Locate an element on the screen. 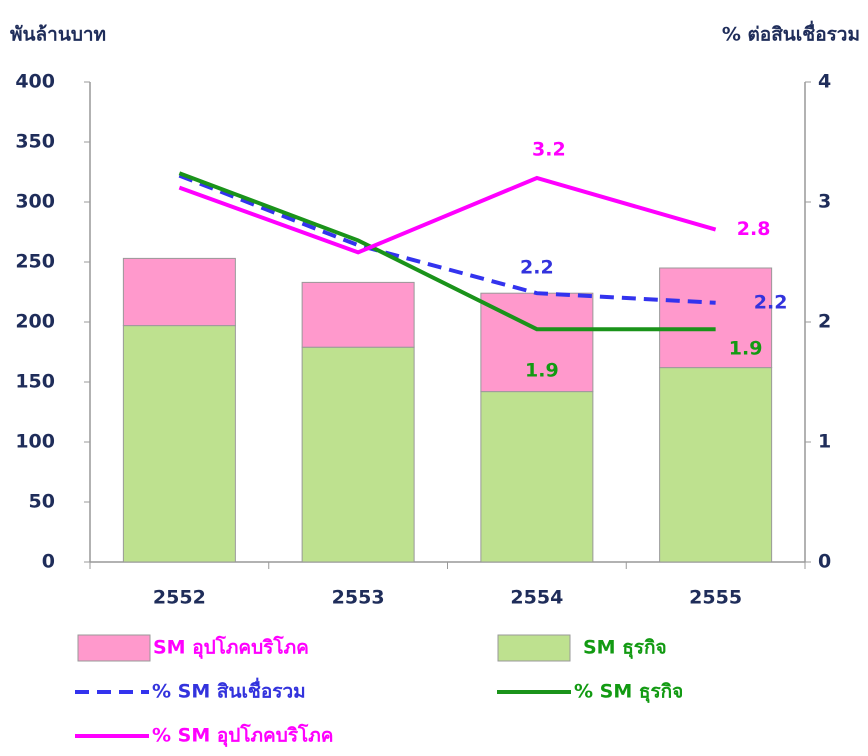 This screenshot has height=756, width=868. y-axis-title: พันล้านบาท is located at coordinates (58, 35).